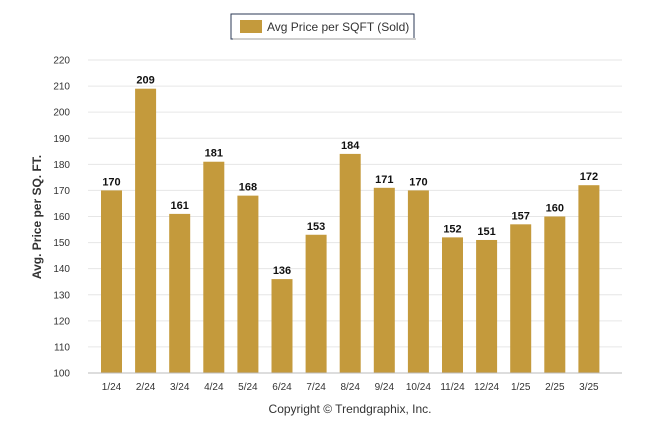 The height and width of the screenshot is (439, 646). Describe the element at coordinates (61, 243) in the screenshot. I see `y-tick-label: 150` at that location.